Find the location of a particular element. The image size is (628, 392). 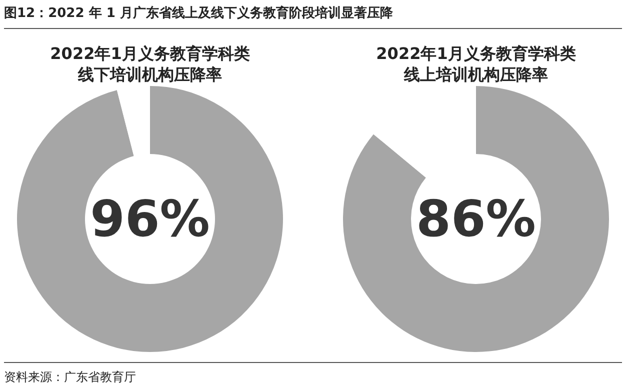

chart-title: 2022年1月义务教育学科类线下培训机构压降率 is located at coordinates (150, 64).